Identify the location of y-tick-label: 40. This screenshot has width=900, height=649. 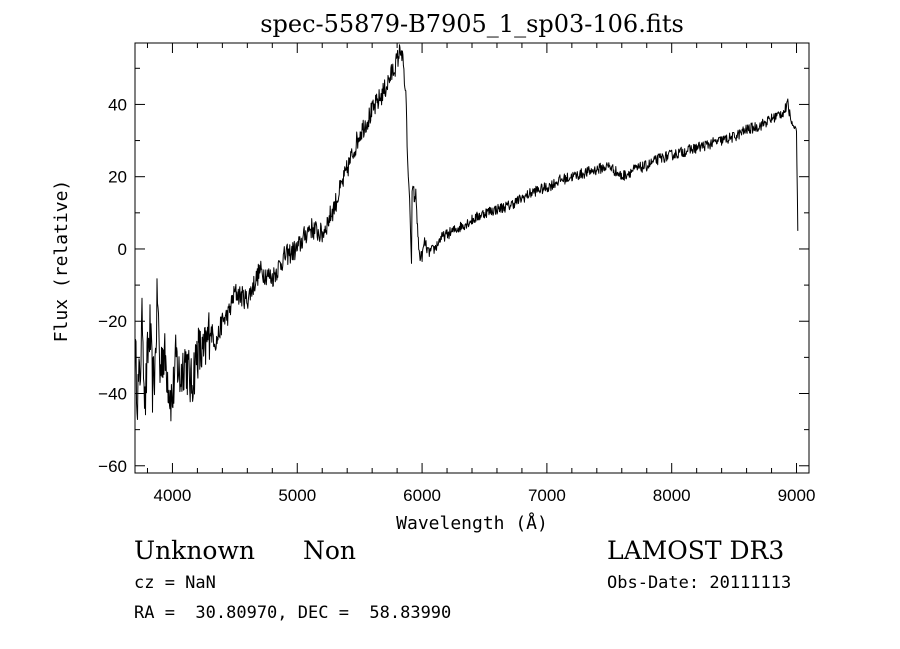
(117, 104).